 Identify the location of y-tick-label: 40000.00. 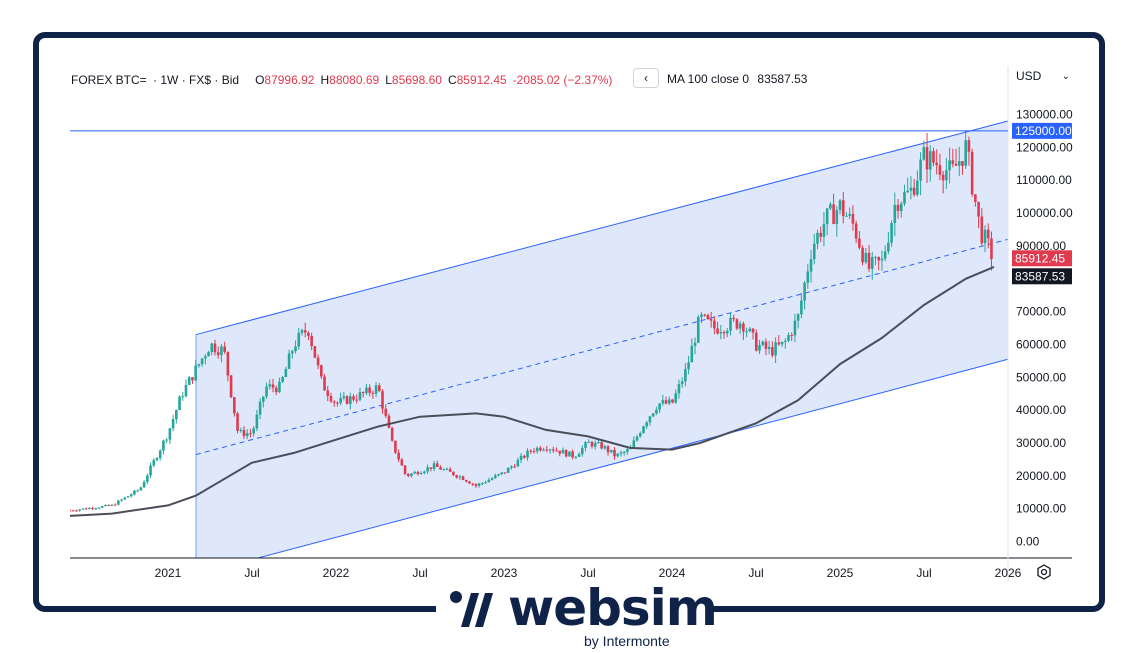
(1041, 410).